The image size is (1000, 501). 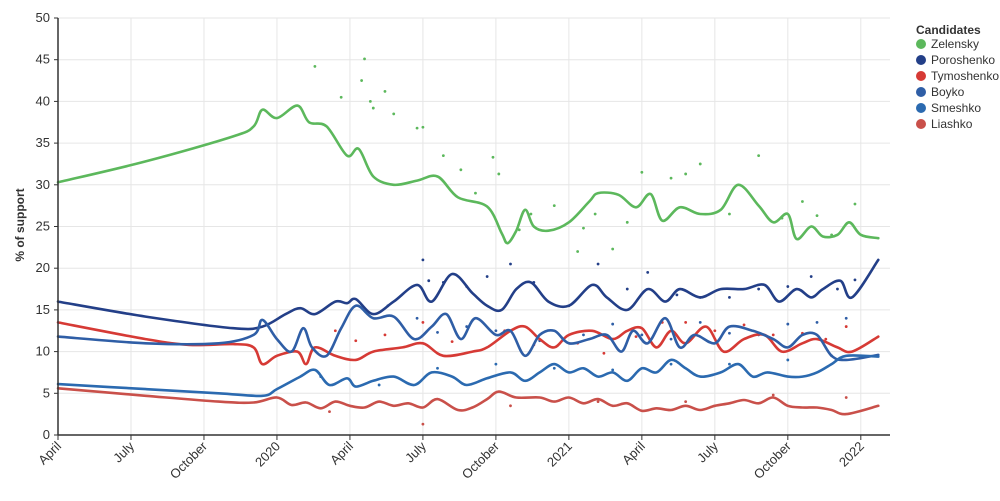 What do you see at coordinates (46, 434) in the screenshot?
I see `y-tick-label: 0` at bounding box center [46, 434].